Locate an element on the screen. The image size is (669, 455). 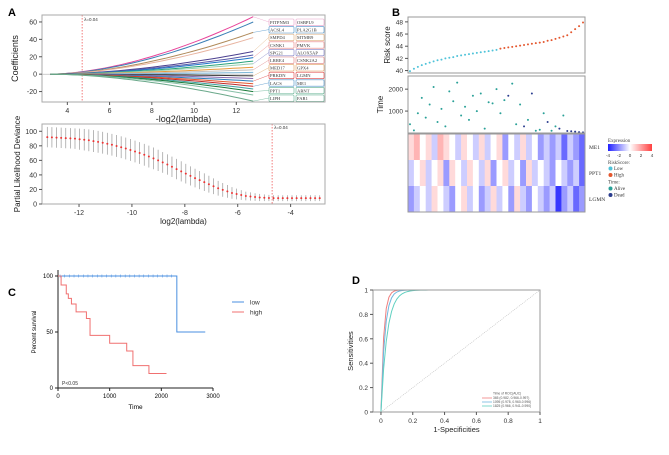
x-tick-label: 3000 is located at coordinates (213, 397).